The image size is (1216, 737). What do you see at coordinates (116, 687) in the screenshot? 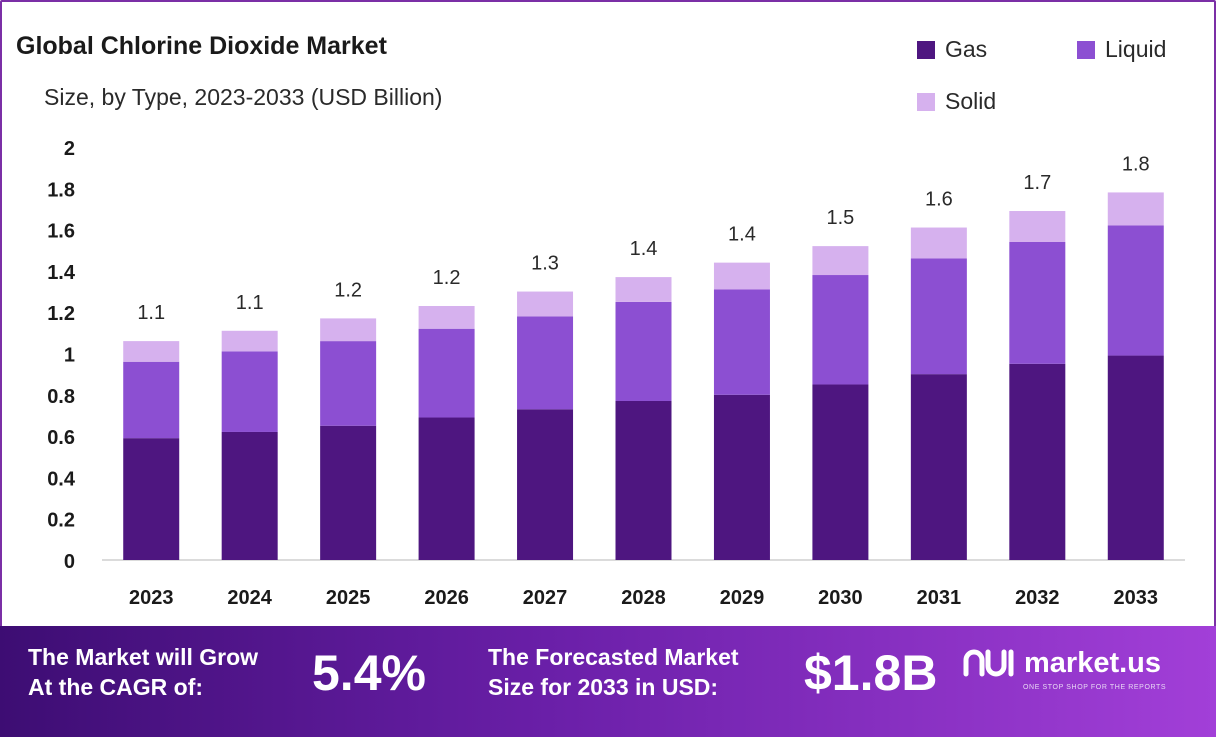
I see `cagr-label-line2: At the CAGR of:` at bounding box center [116, 687].